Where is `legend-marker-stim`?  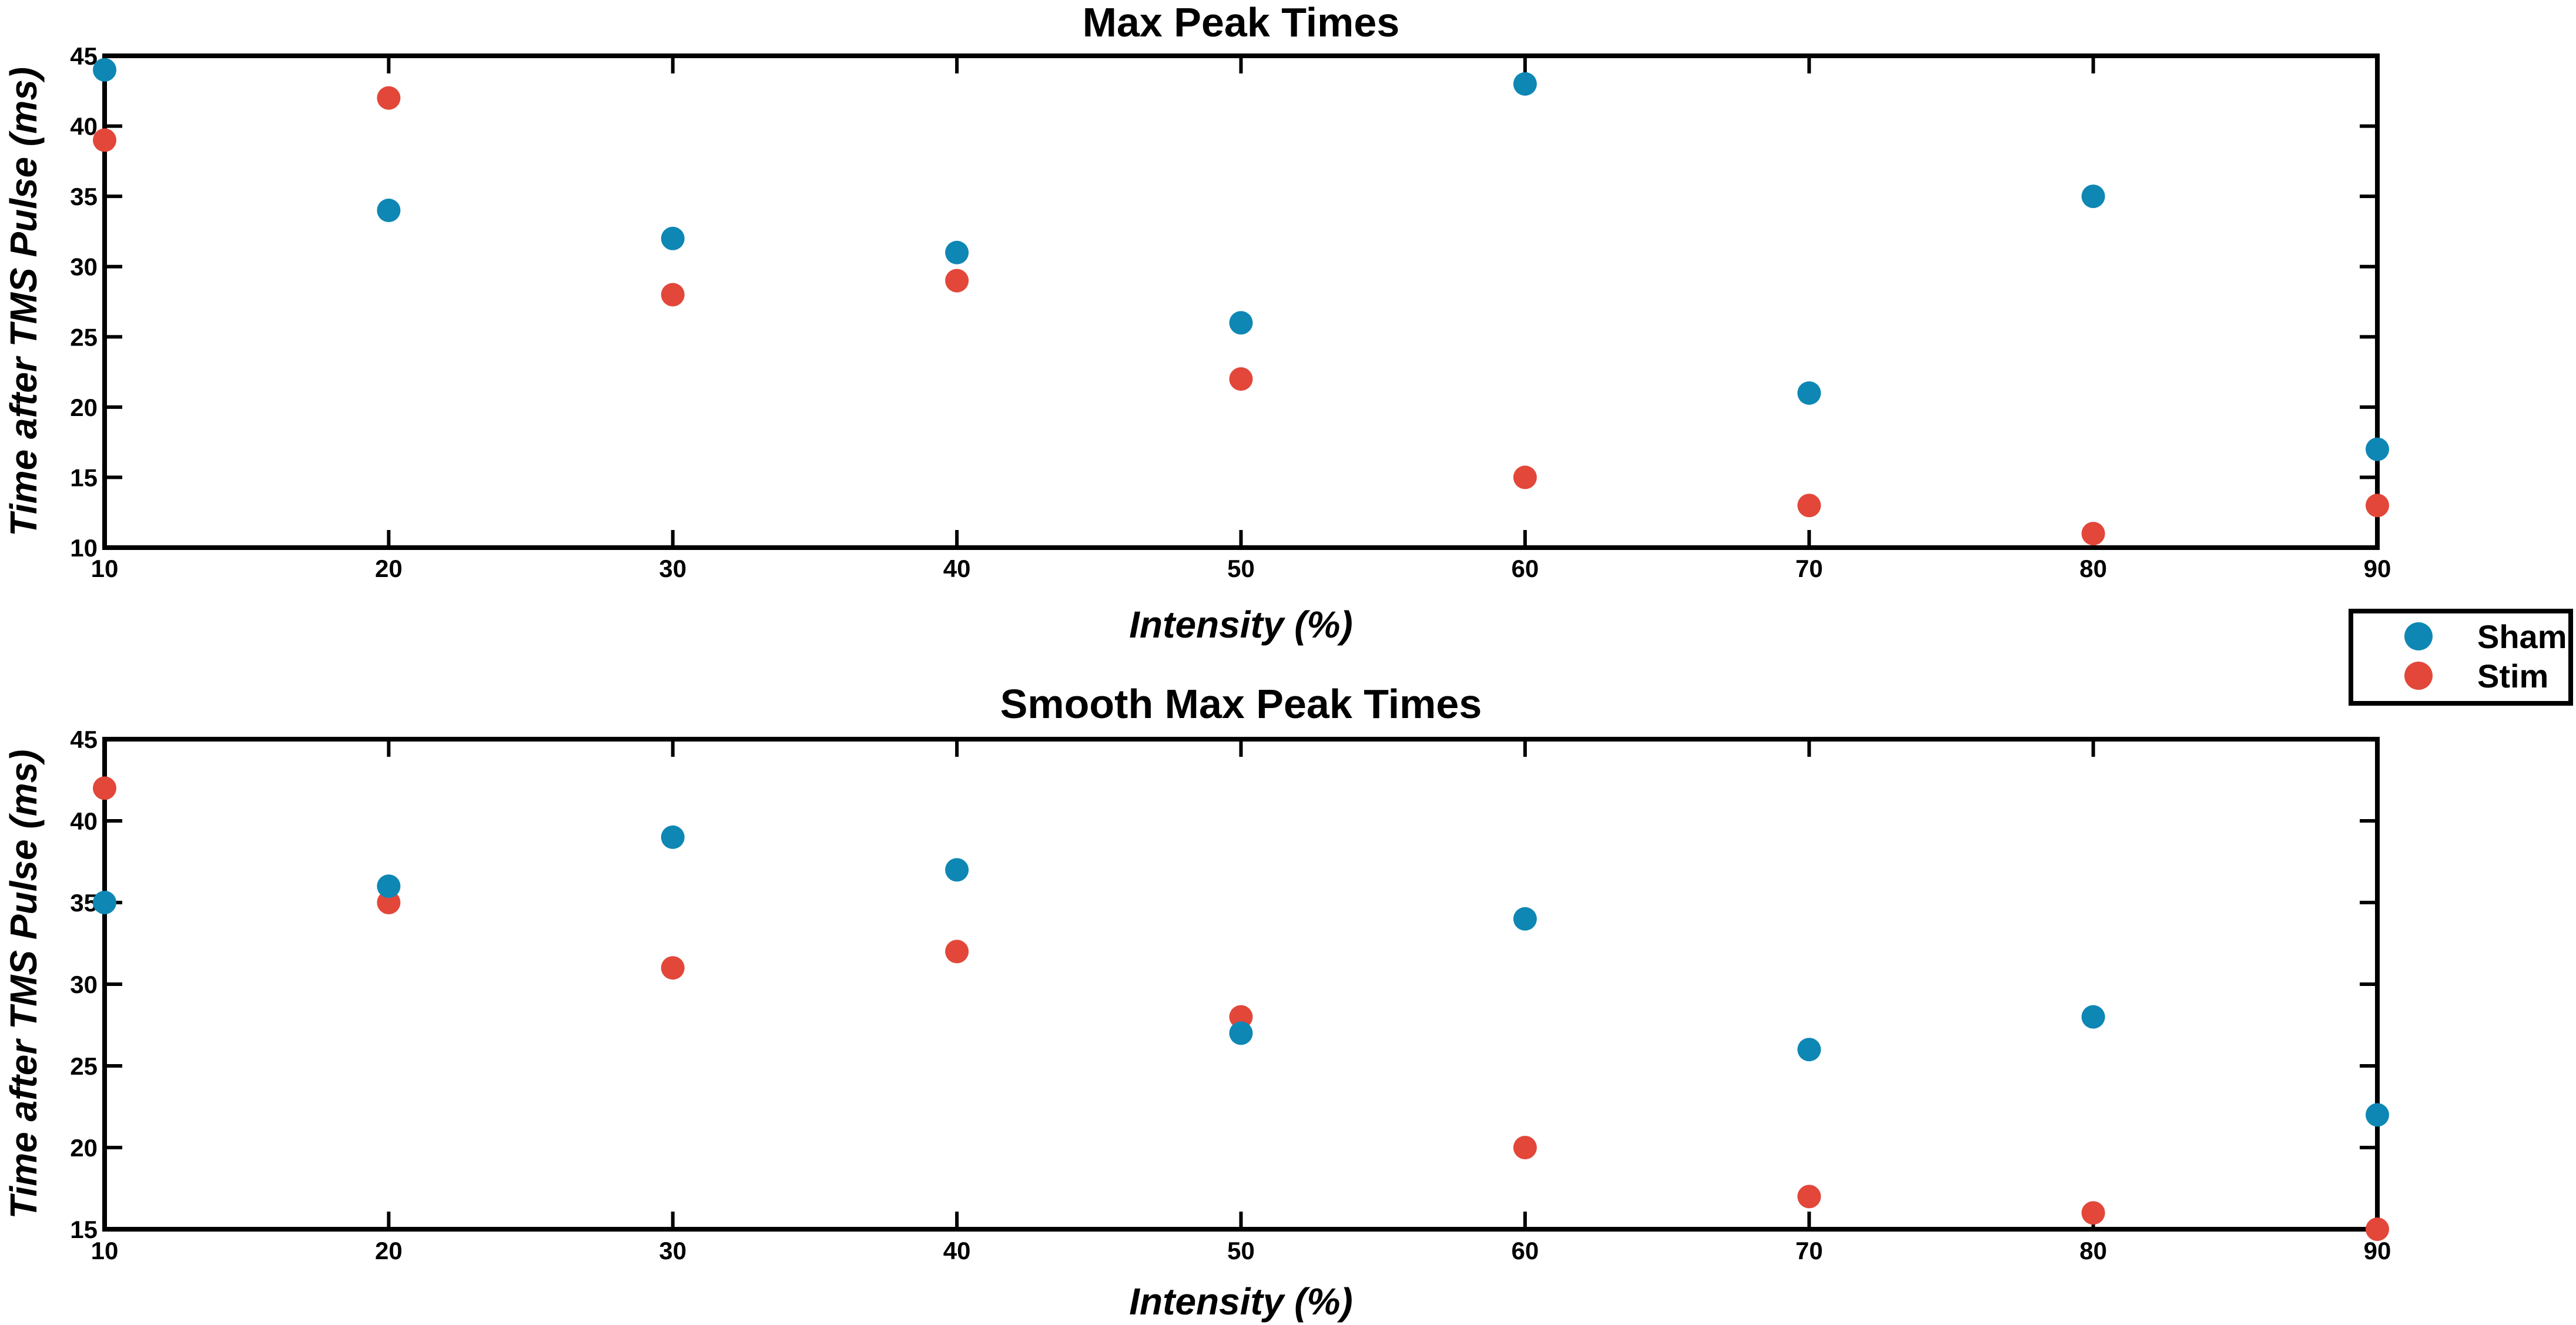
legend-marker-stim is located at coordinates (2418, 676).